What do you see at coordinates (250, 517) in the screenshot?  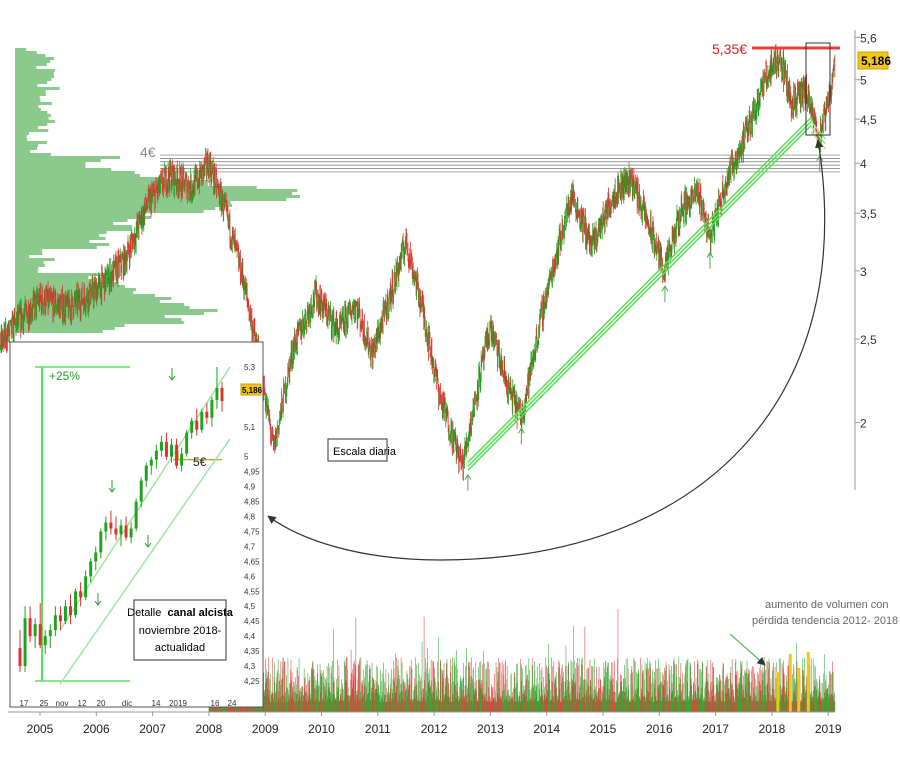 I see `inset-y-tick-label: 4,8` at bounding box center [250, 517].